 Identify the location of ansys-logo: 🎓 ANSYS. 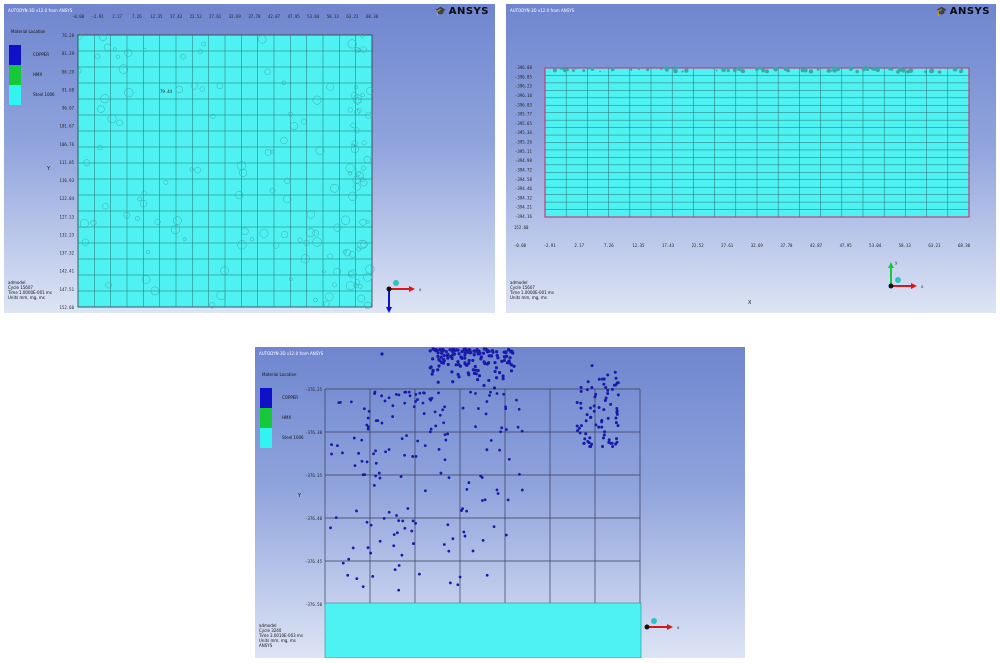
(462, 11).